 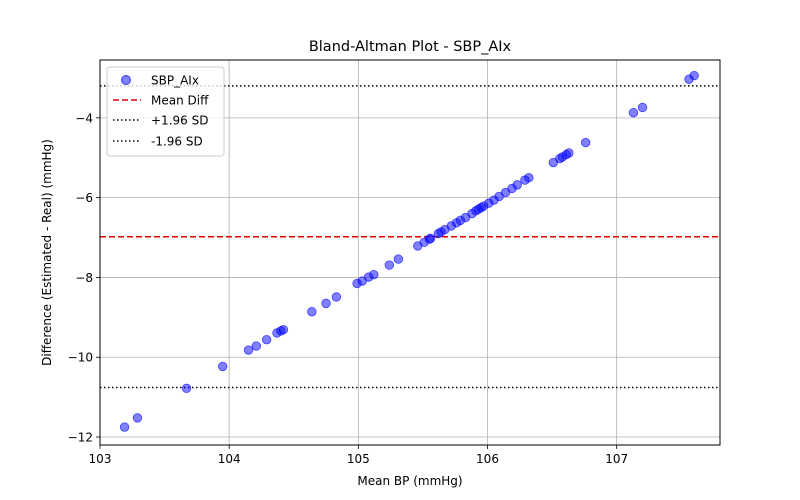 I want to click on legend-label-points: SBP_AIx, so click(x=175, y=81).